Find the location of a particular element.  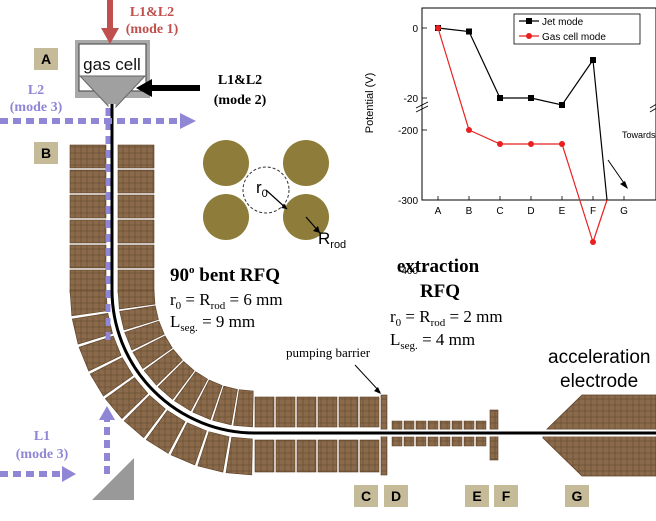

mode2-label-line1: L1&L2 is located at coordinates (240, 80).